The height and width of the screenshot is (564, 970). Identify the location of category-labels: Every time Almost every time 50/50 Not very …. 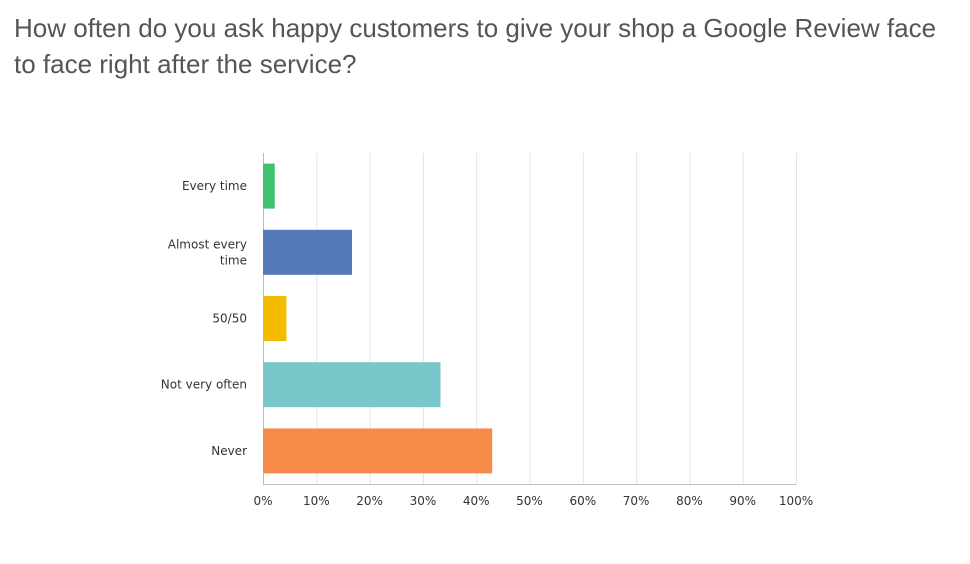
(204, 318).